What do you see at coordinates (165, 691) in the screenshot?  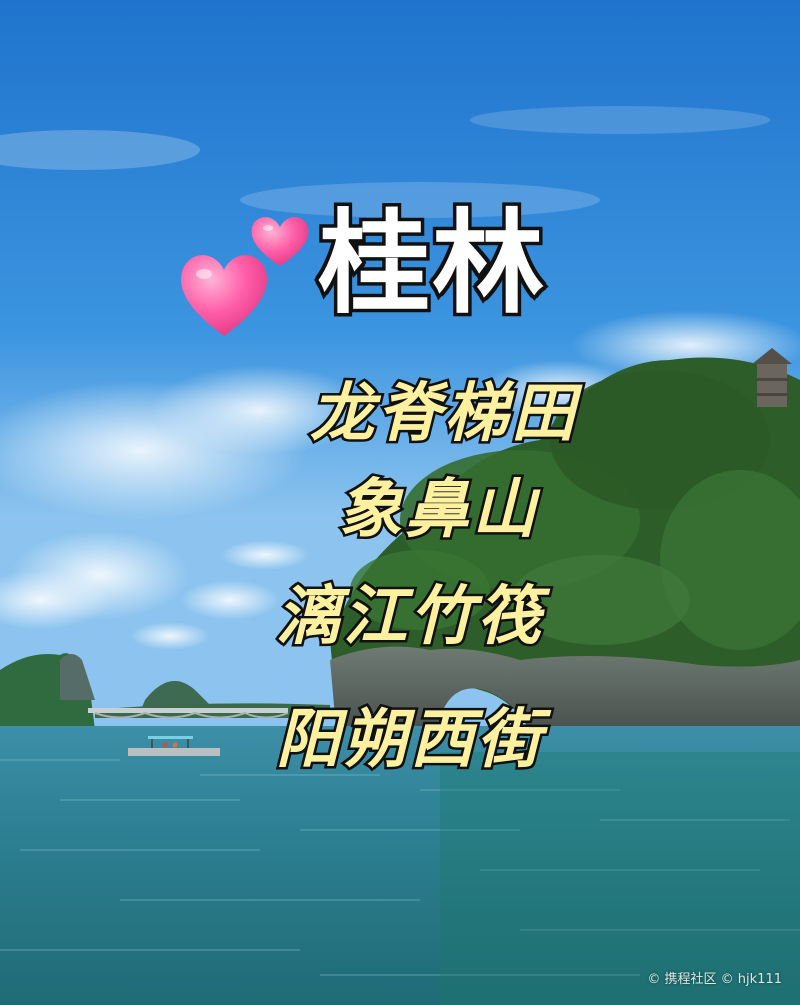 I see `distant-hills` at bounding box center [165, 691].